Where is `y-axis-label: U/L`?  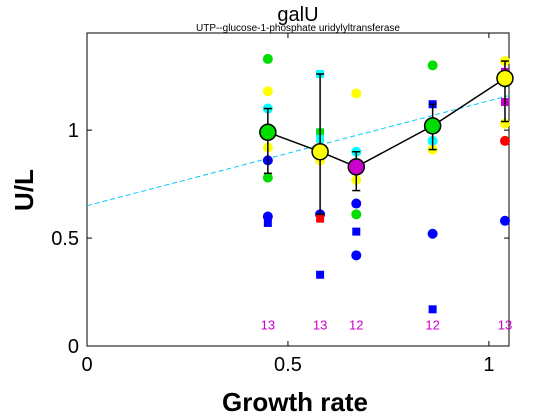
y-axis-label: U/L is located at coordinates (24, 190).